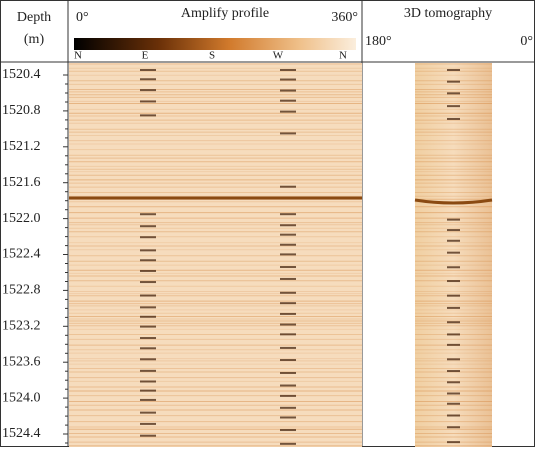 The height and width of the screenshot is (452, 535). Describe the element at coordinates (21, 110) in the screenshot. I see `depth-tick-label: 1520.8` at that location.